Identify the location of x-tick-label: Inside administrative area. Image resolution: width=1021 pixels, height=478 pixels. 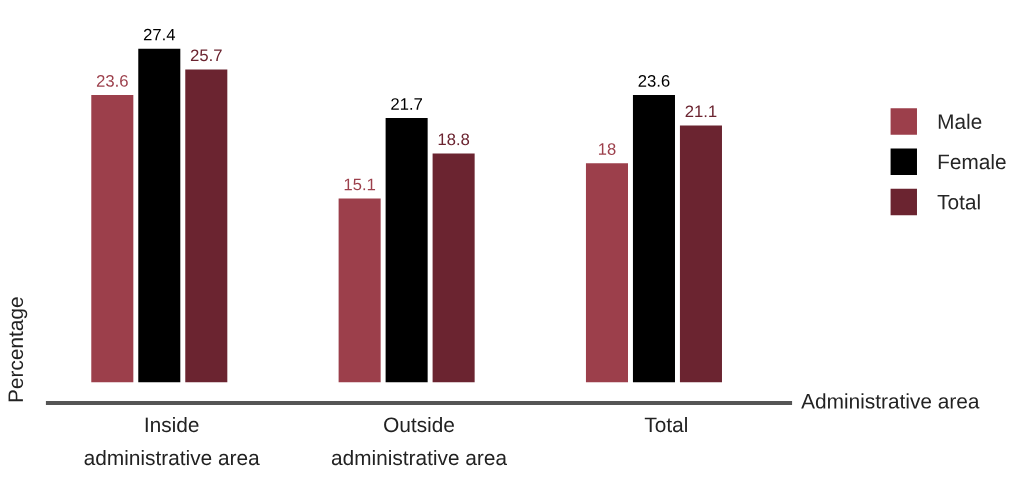
(172, 441).